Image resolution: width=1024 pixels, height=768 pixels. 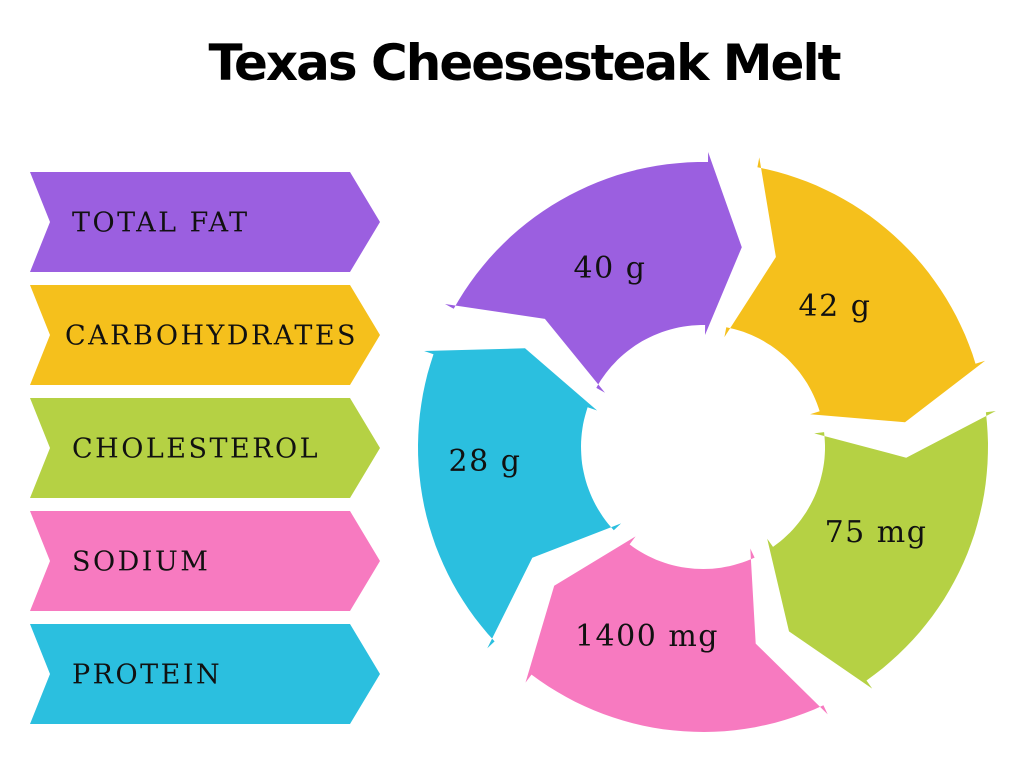 I want to click on nutrient-amount: 40 g, so click(x=610, y=268).